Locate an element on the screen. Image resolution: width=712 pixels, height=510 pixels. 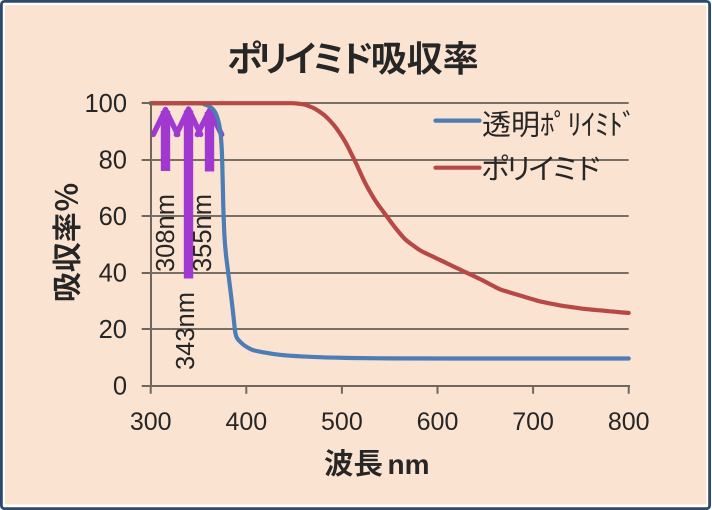
svg-text: 700 is located at coordinates (533, 422).